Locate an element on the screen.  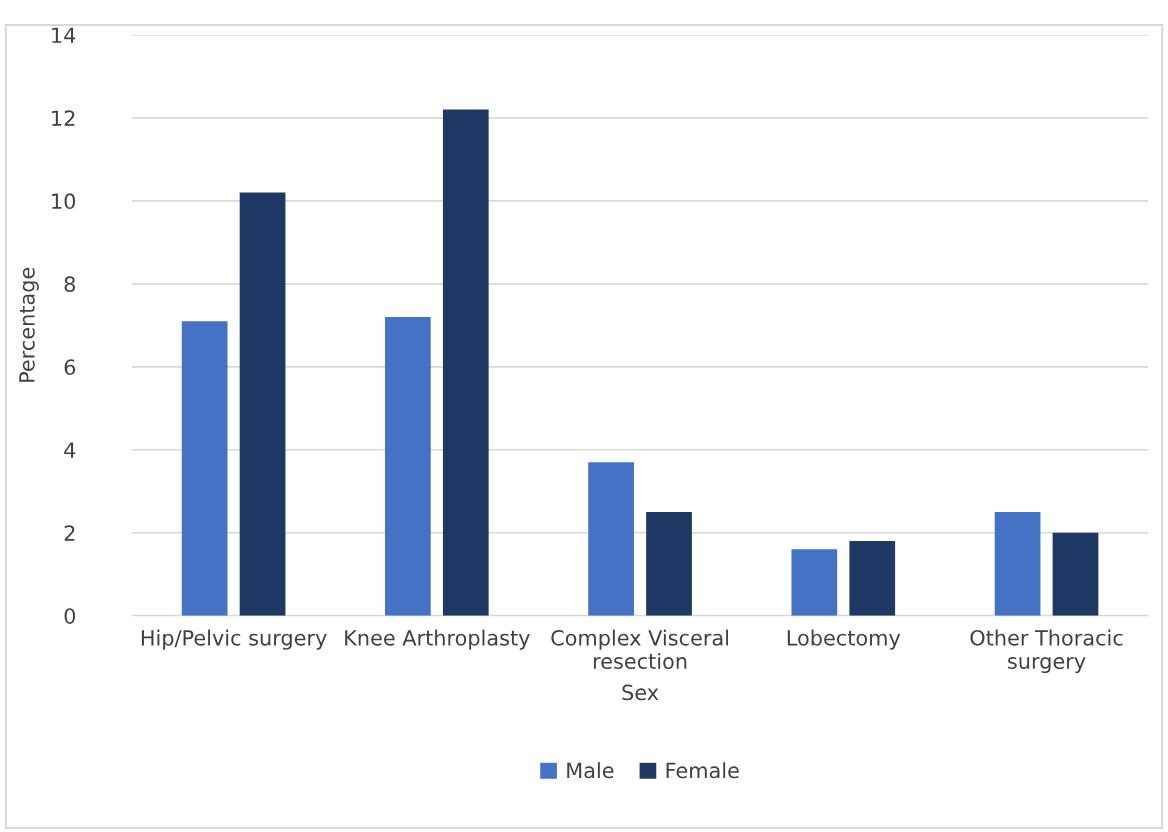
y-tick-label: 2 is located at coordinates (69, 533).